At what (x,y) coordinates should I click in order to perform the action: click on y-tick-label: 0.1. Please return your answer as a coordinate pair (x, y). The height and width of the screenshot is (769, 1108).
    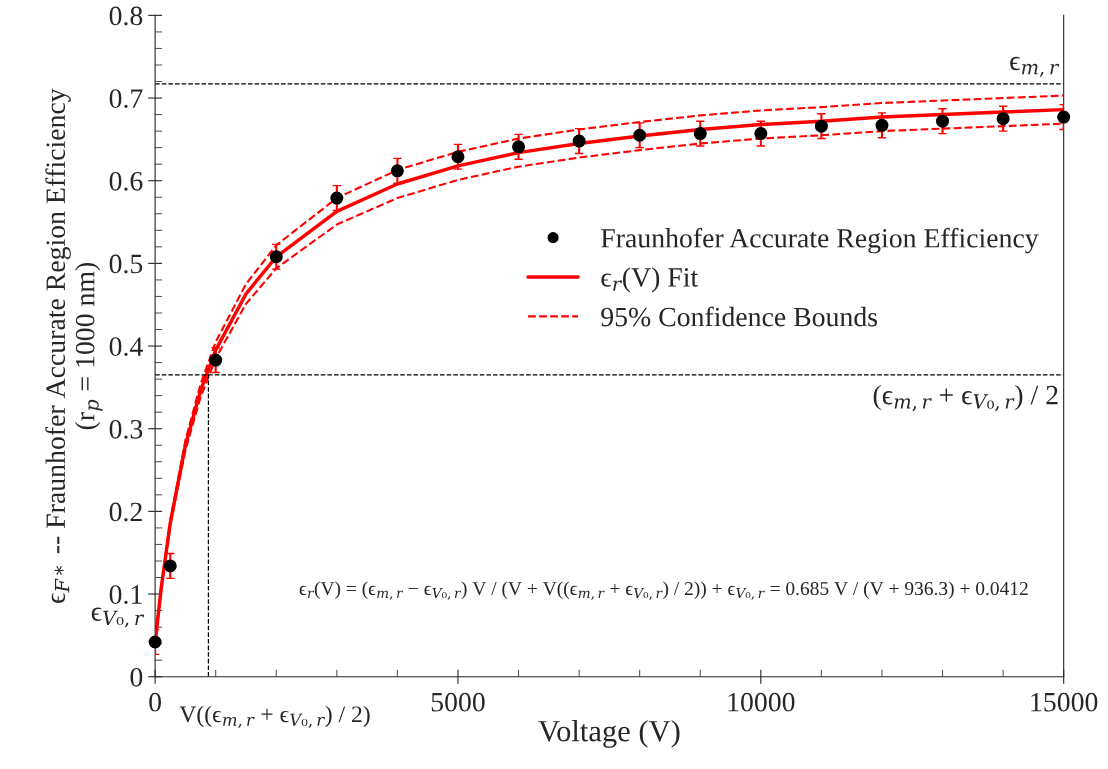
    Looking at the image, I should click on (125, 595).